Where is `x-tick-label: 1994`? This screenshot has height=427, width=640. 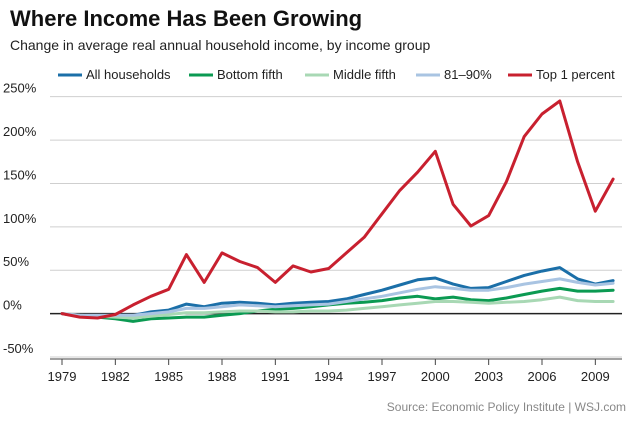 x-tick-label: 1994 is located at coordinates (328, 376).